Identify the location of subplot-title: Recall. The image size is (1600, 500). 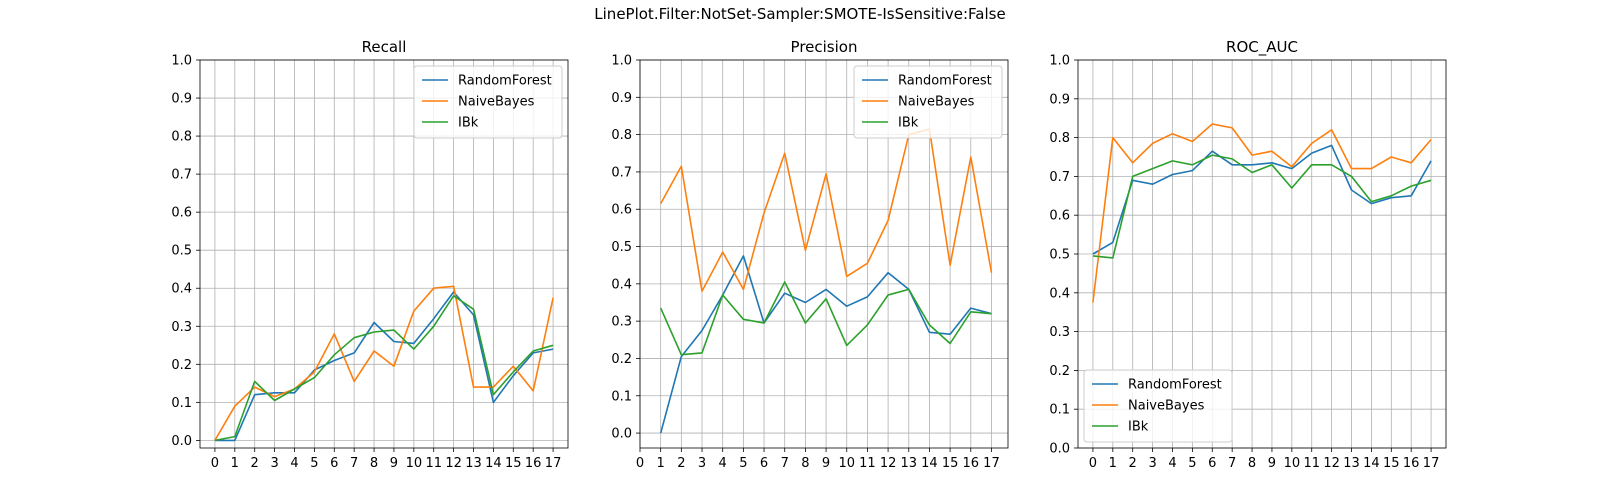
(384, 47).